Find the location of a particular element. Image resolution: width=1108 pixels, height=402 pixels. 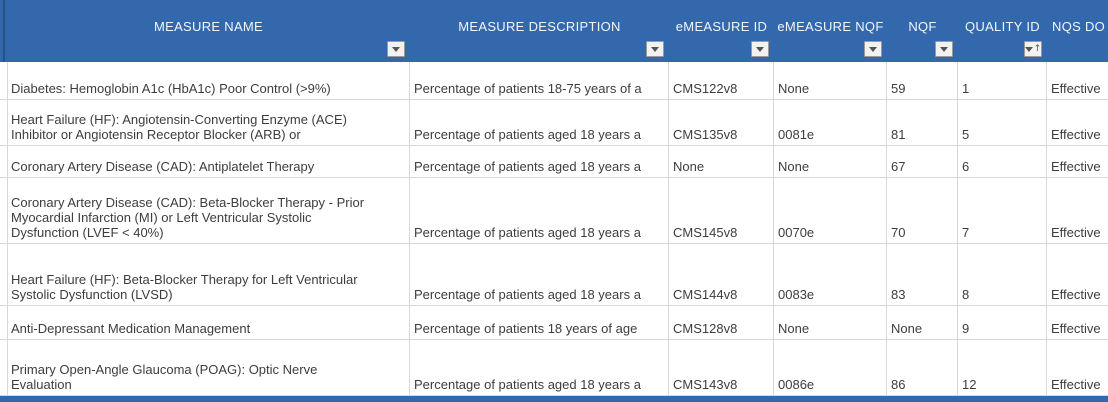

filter-button-emeasure-nqf is located at coordinates (873, 49).